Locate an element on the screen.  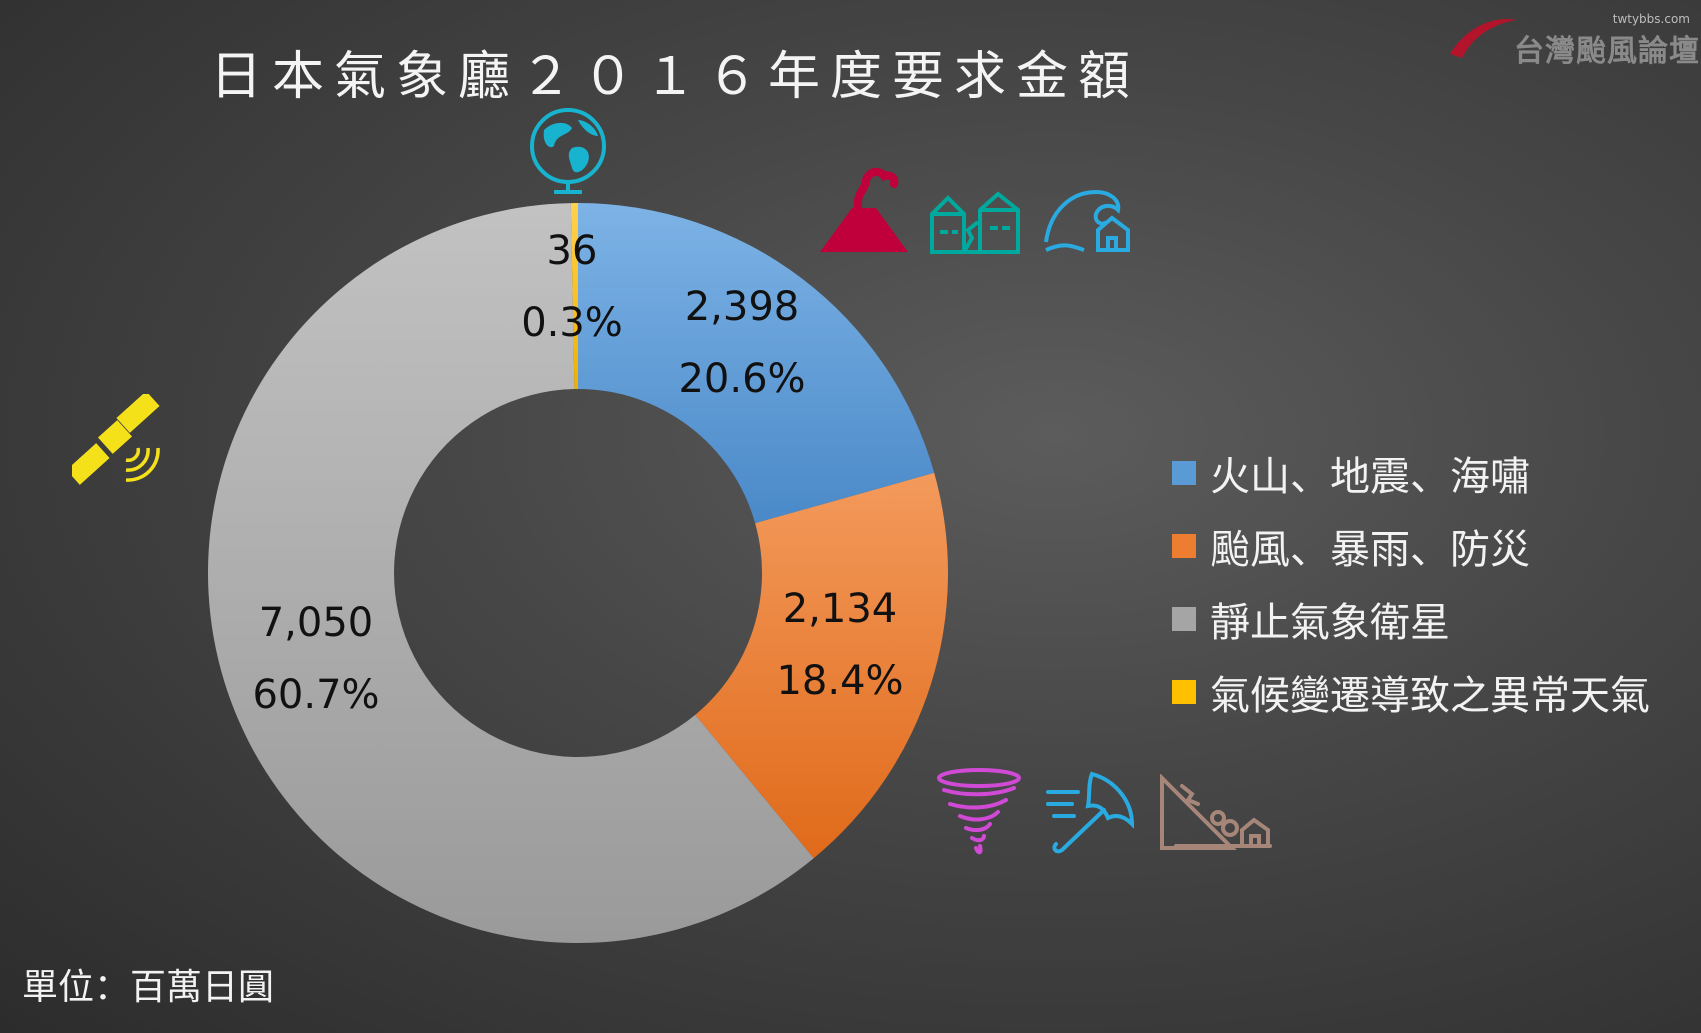
satellite-icon is located at coordinates (116, 439).